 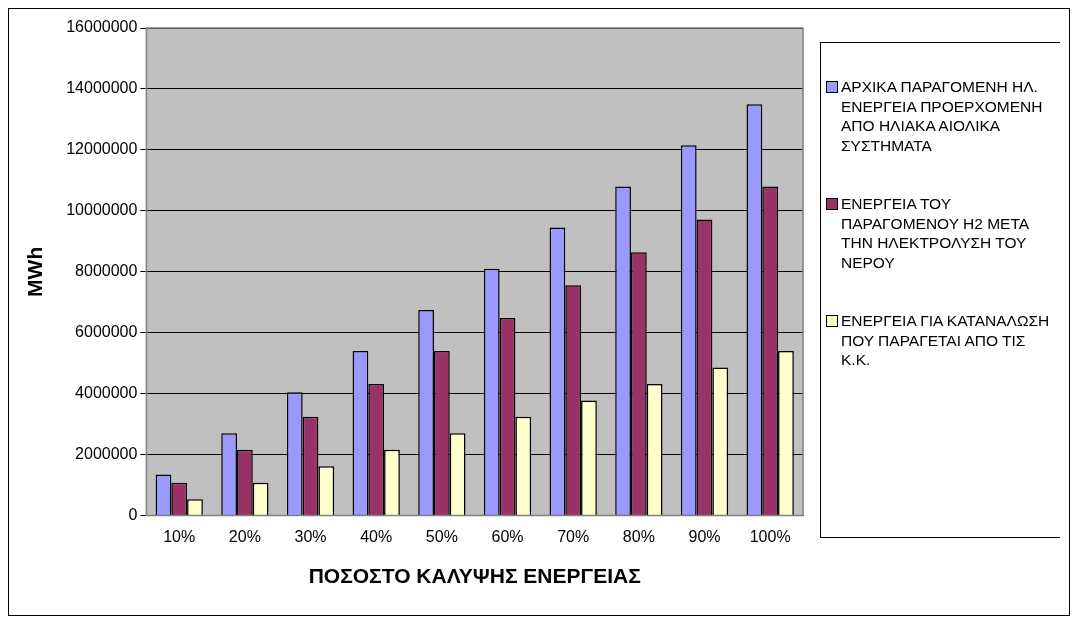 I want to click on y-tick-label: 8000000, so click(x=106, y=271).